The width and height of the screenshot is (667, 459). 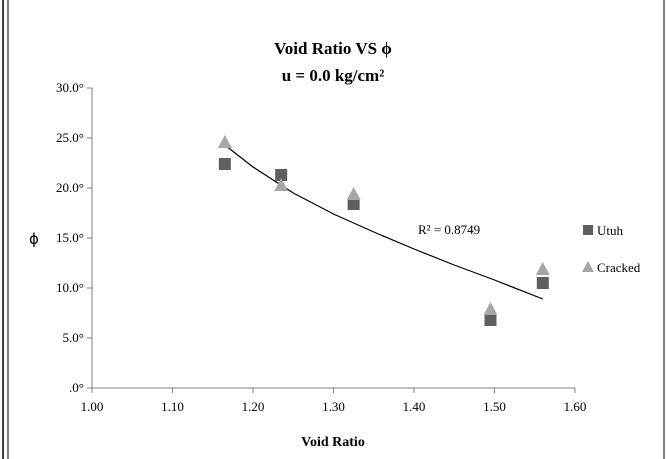 What do you see at coordinates (70, 237) in the screenshot?
I see `y-tick-label: 15.0°` at bounding box center [70, 237].